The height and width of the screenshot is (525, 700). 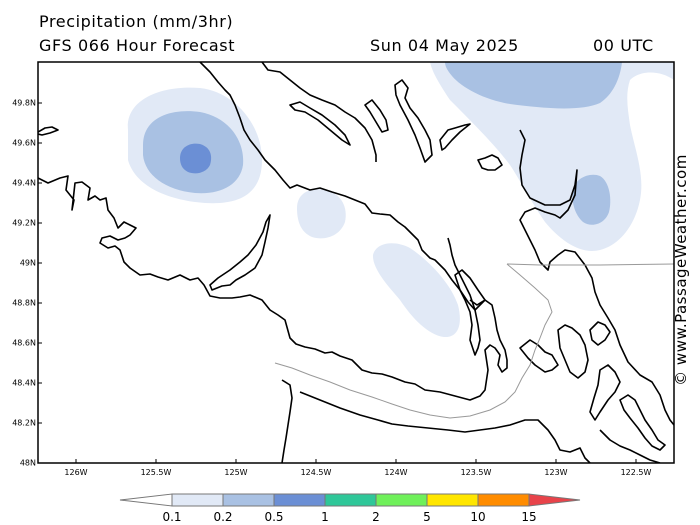 What do you see at coordinates (27, 263) in the screenshot?
I see `lat-label: 49N` at bounding box center [27, 263].